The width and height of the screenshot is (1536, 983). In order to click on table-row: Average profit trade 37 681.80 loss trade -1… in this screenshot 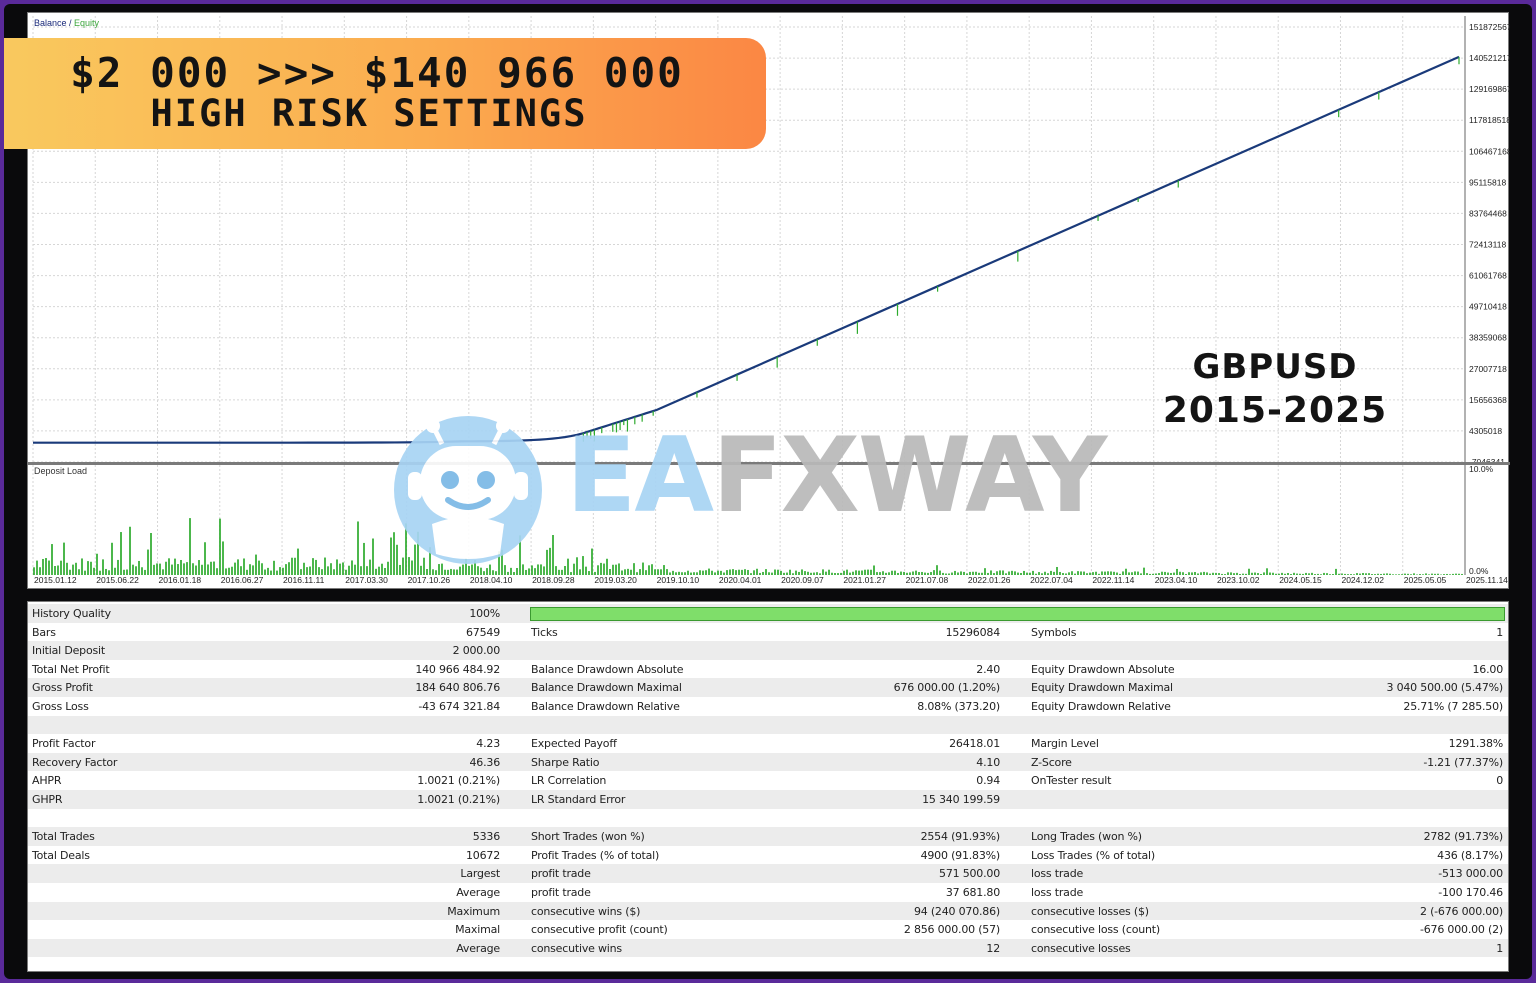, I will do `click(768, 892)`.